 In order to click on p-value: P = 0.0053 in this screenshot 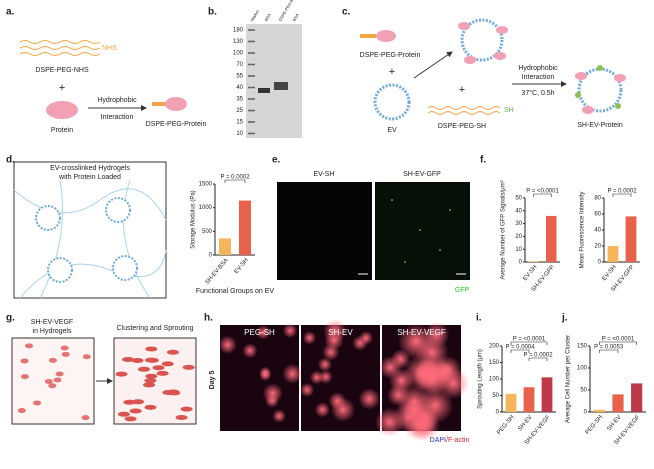, I will do `click(609, 348)`.